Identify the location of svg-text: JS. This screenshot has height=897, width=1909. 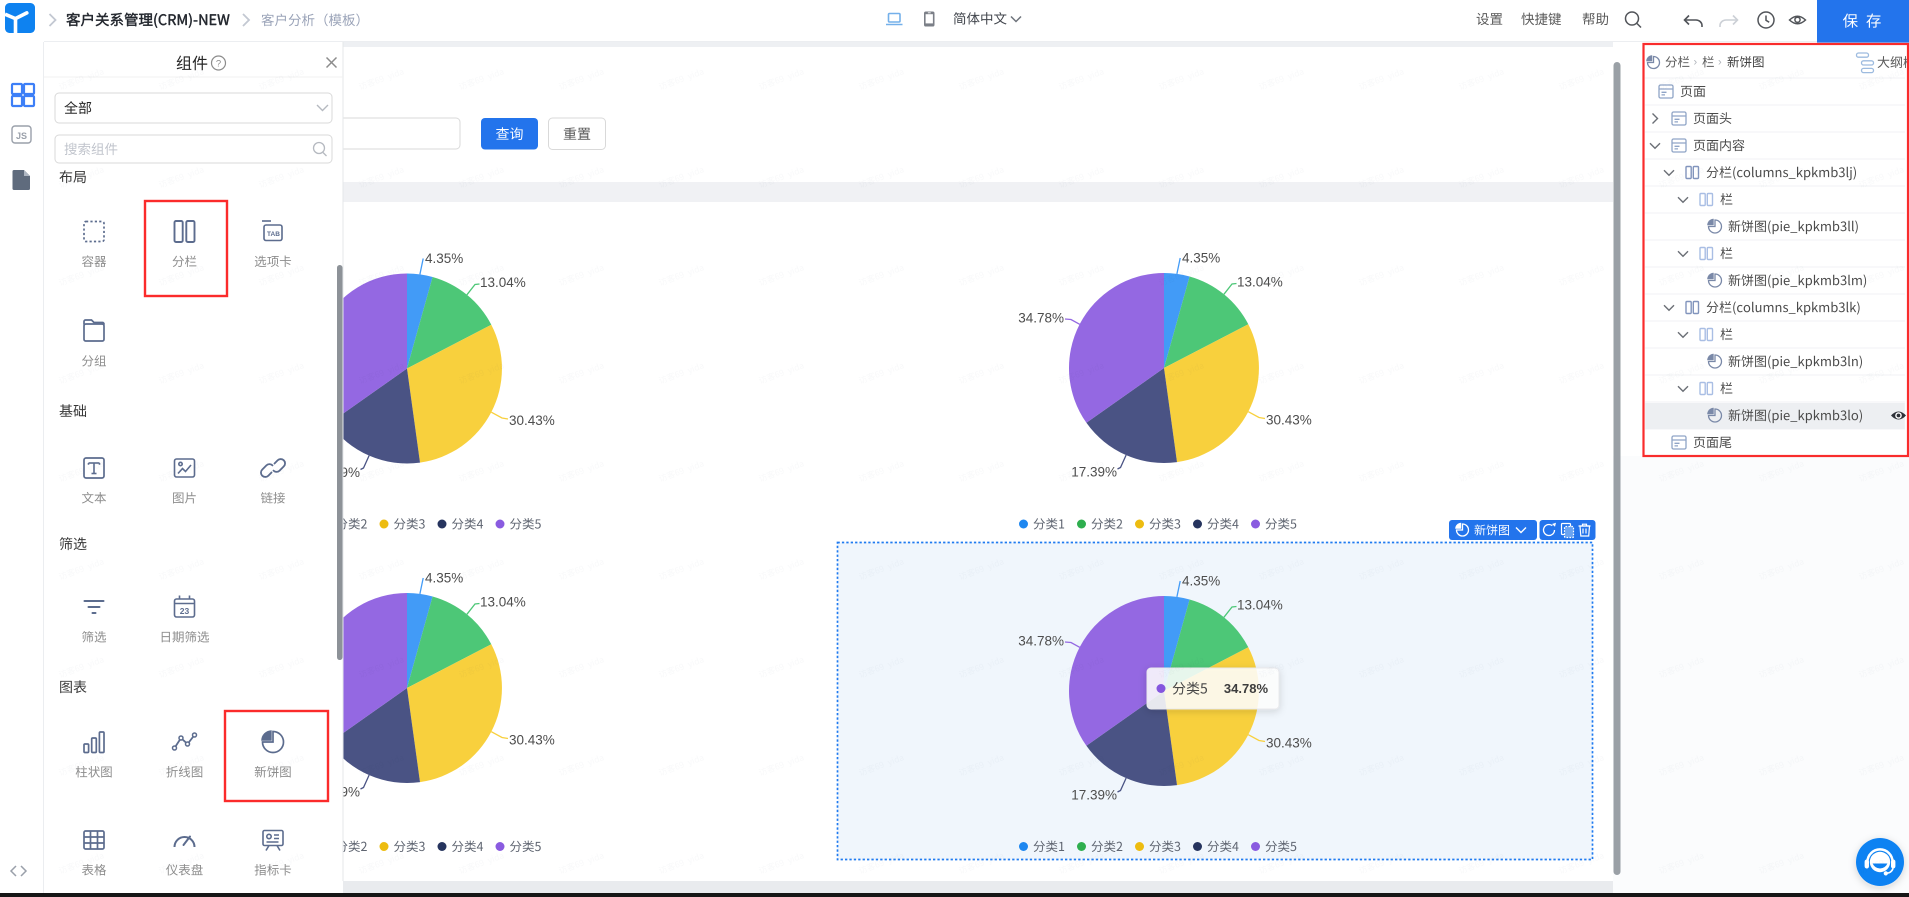
(21, 136).